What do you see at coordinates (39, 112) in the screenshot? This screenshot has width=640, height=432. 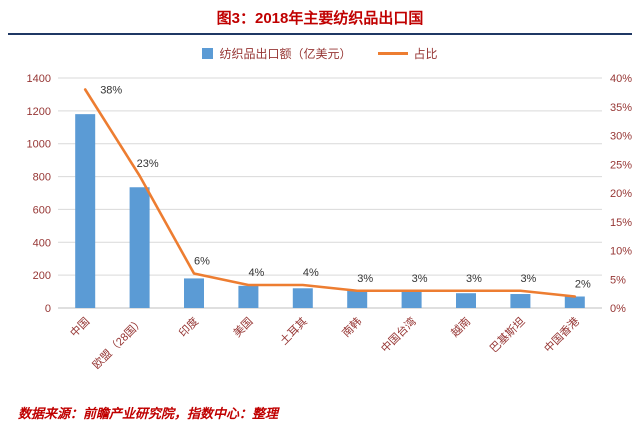 I see `left-axis-tick: 1200` at bounding box center [39, 112].